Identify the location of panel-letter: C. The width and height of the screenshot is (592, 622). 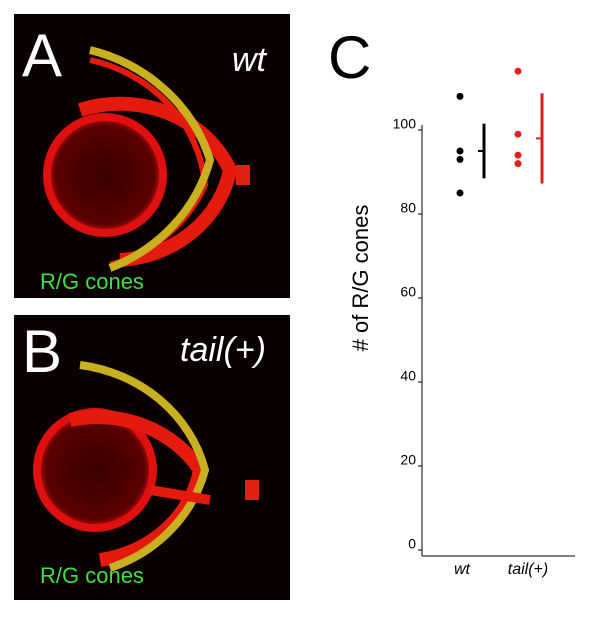
(349, 57).